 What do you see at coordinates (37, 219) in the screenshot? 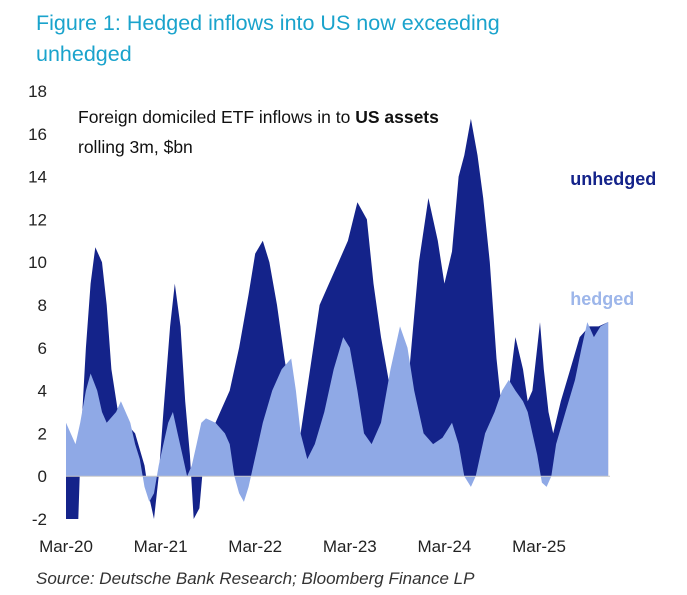
I see `y-tick-label: 12` at bounding box center [37, 219].